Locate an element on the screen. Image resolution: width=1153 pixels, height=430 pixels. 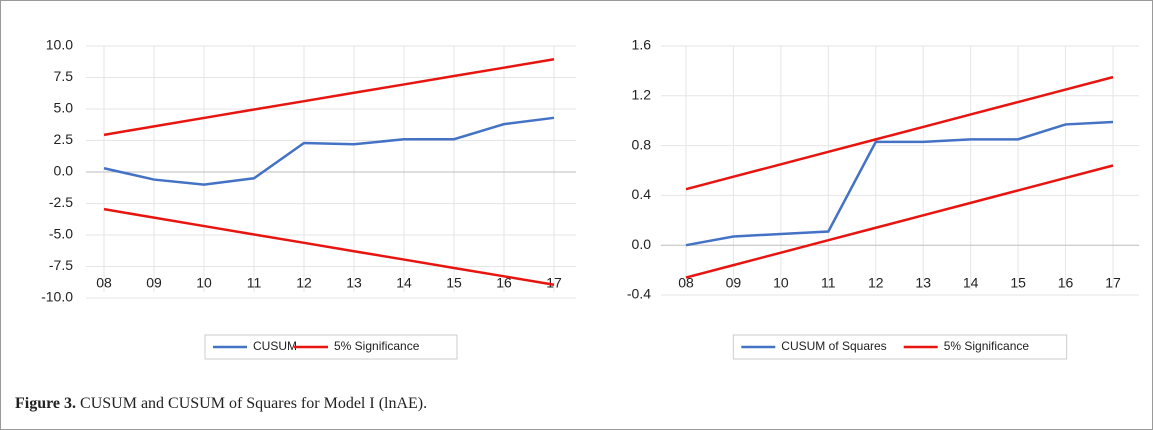
y-tick-label: 0.4 is located at coordinates (642, 194).